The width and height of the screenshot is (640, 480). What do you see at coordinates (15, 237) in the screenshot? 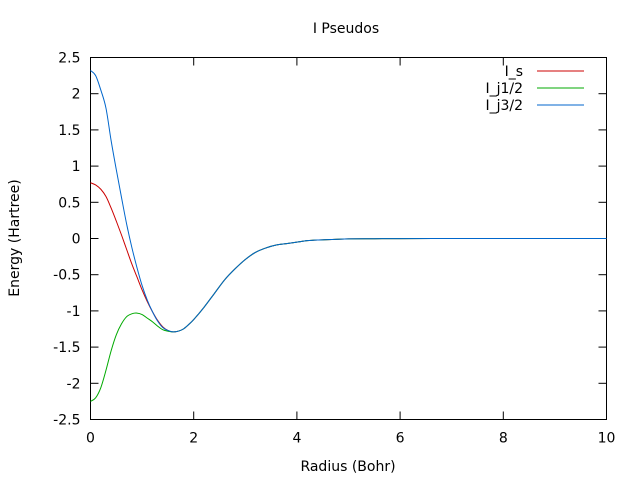
I see `y-axis-title: Energy (Hartree)` at bounding box center [15, 237].